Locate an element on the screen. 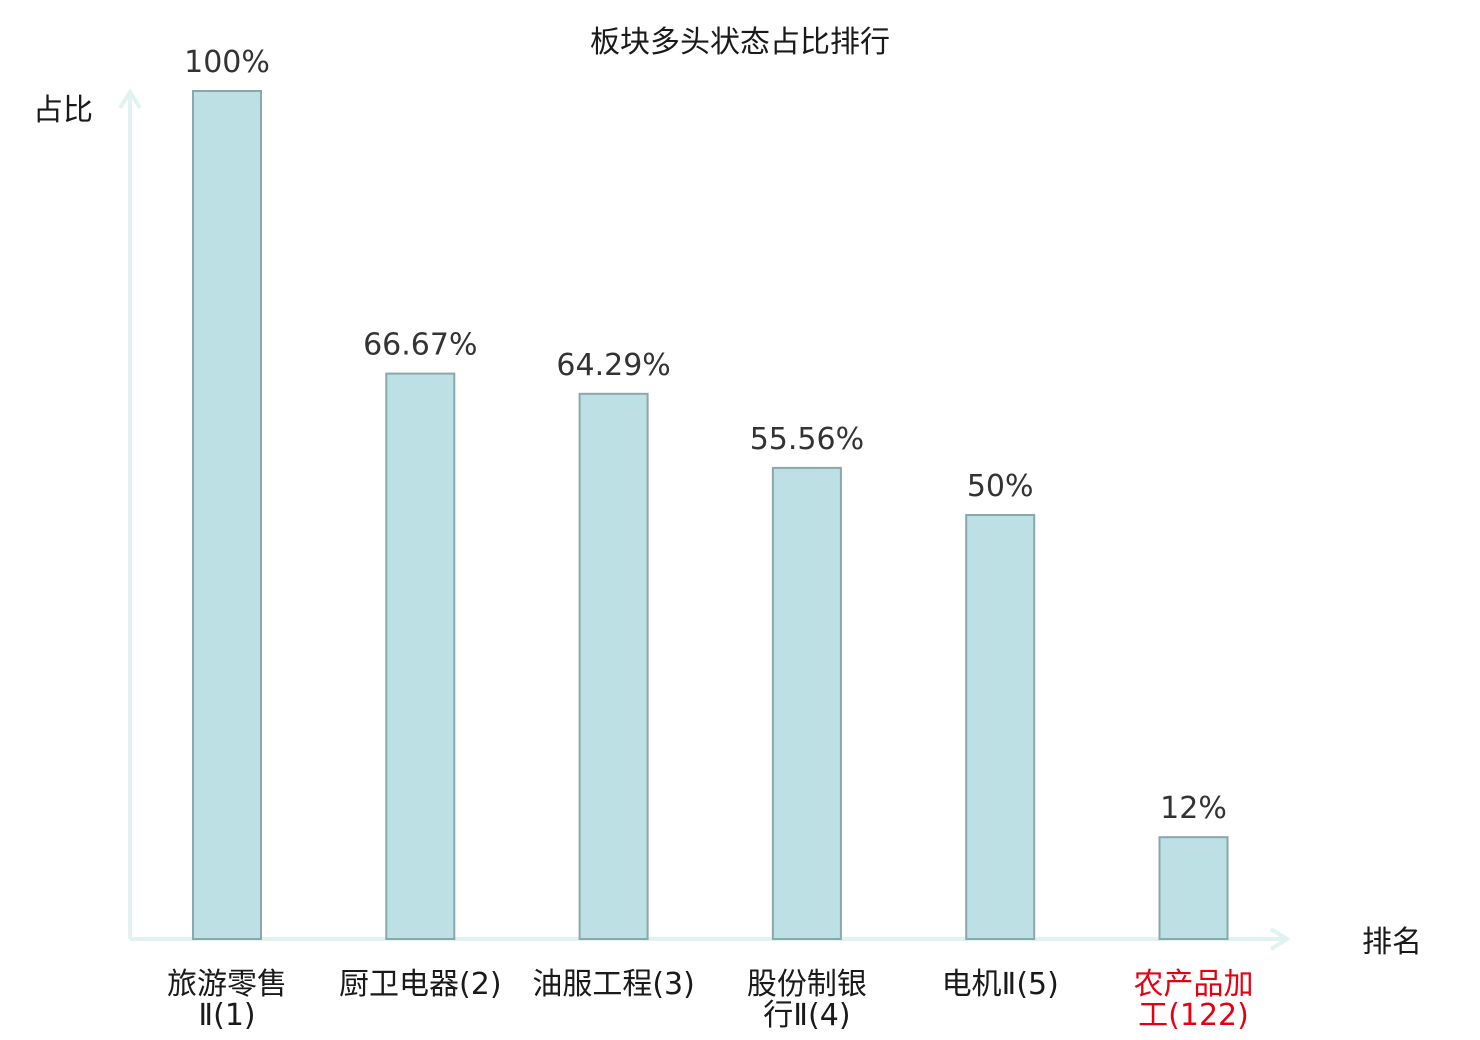  category-label-line: 厨卫电器(2) is located at coordinates (420, 984).